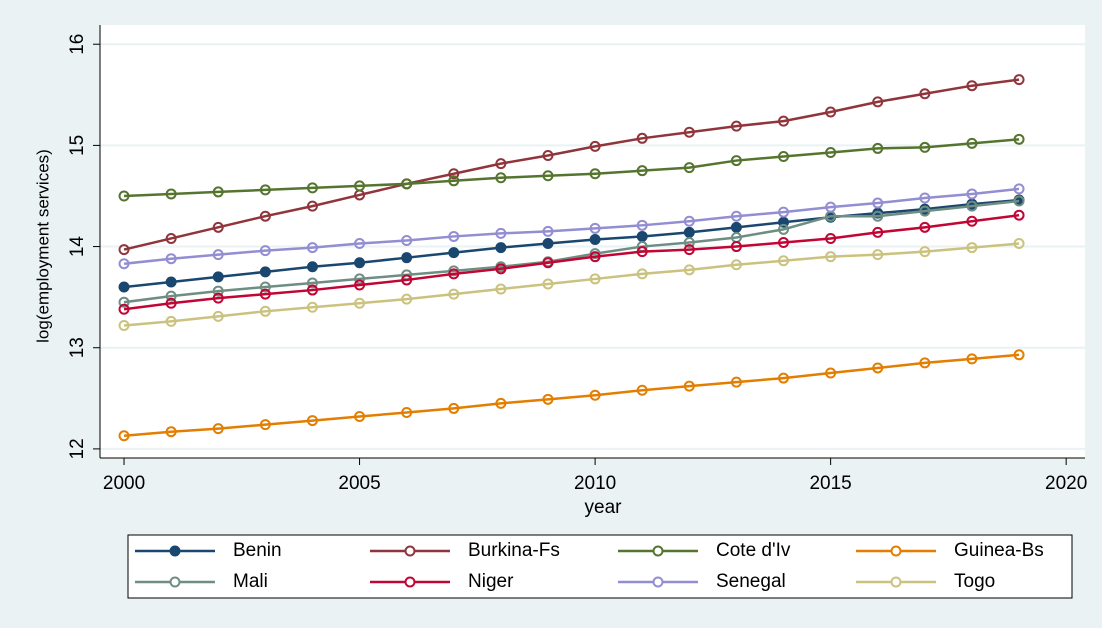 This screenshot has width=1102, height=628. Describe the element at coordinates (77, 448) in the screenshot. I see `y-tick-label: 12` at that location.